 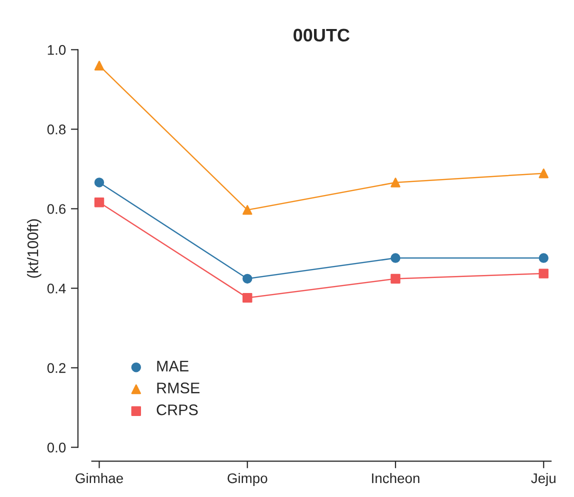 I want to click on y-tick-label: 0.2, so click(x=56, y=368).